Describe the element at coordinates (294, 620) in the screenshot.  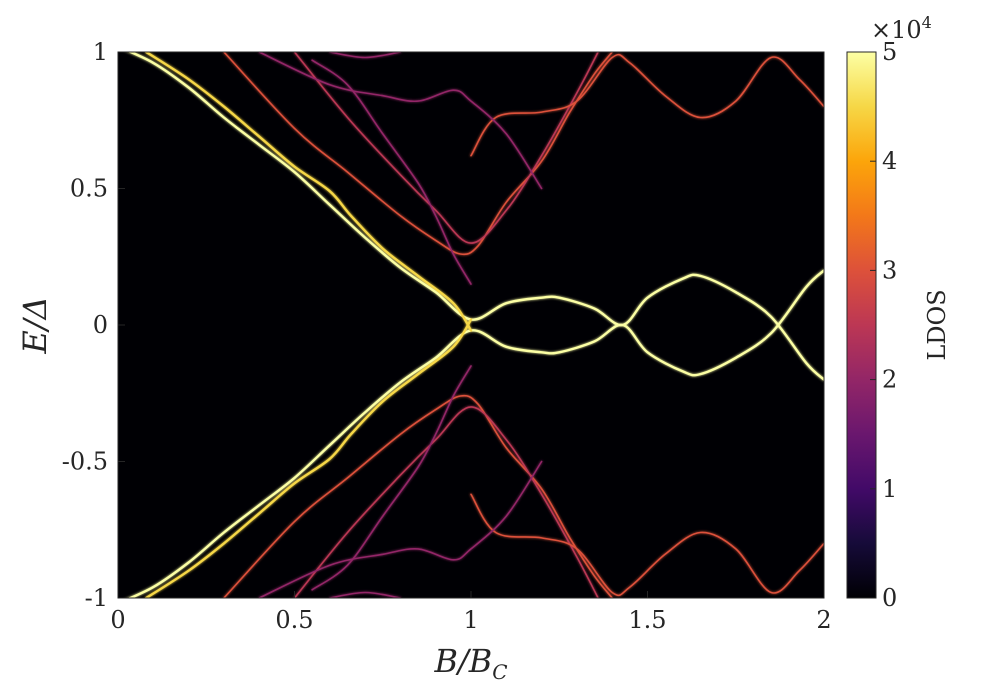
I see `x-tick-label: 0.5` at that location.